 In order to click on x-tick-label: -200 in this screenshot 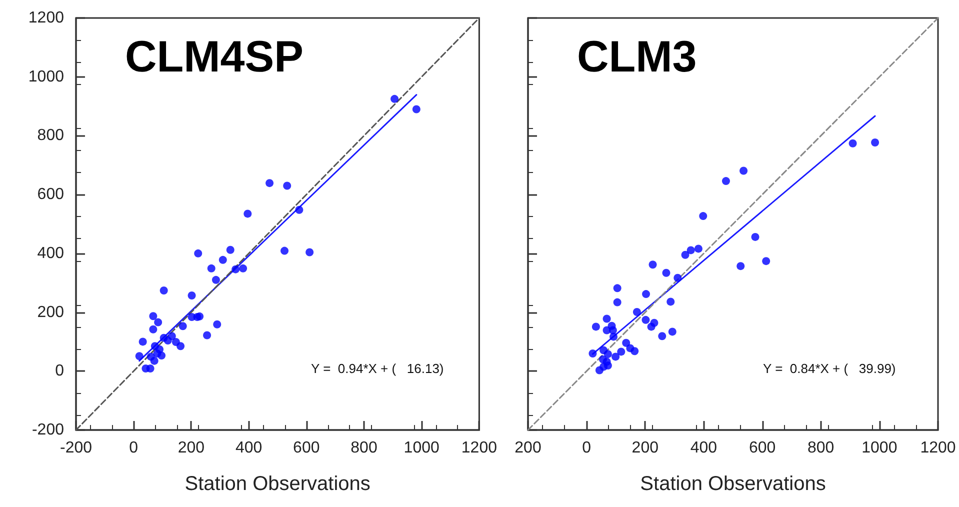, I will do `click(76, 448)`.